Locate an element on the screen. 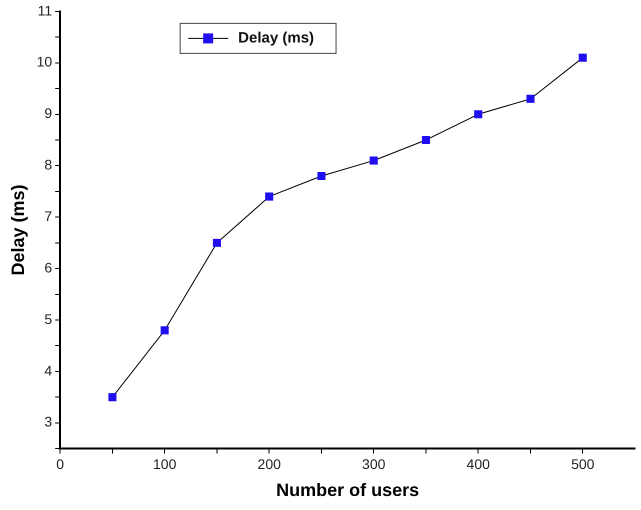  y-tick-label: 6 is located at coordinates (48, 267).